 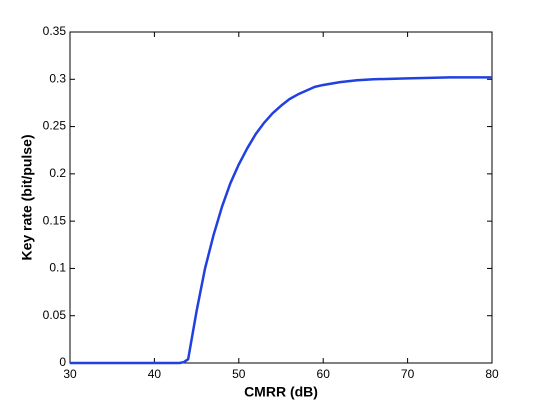 I want to click on y-tick-label: 0.3, so click(x=57, y=78).